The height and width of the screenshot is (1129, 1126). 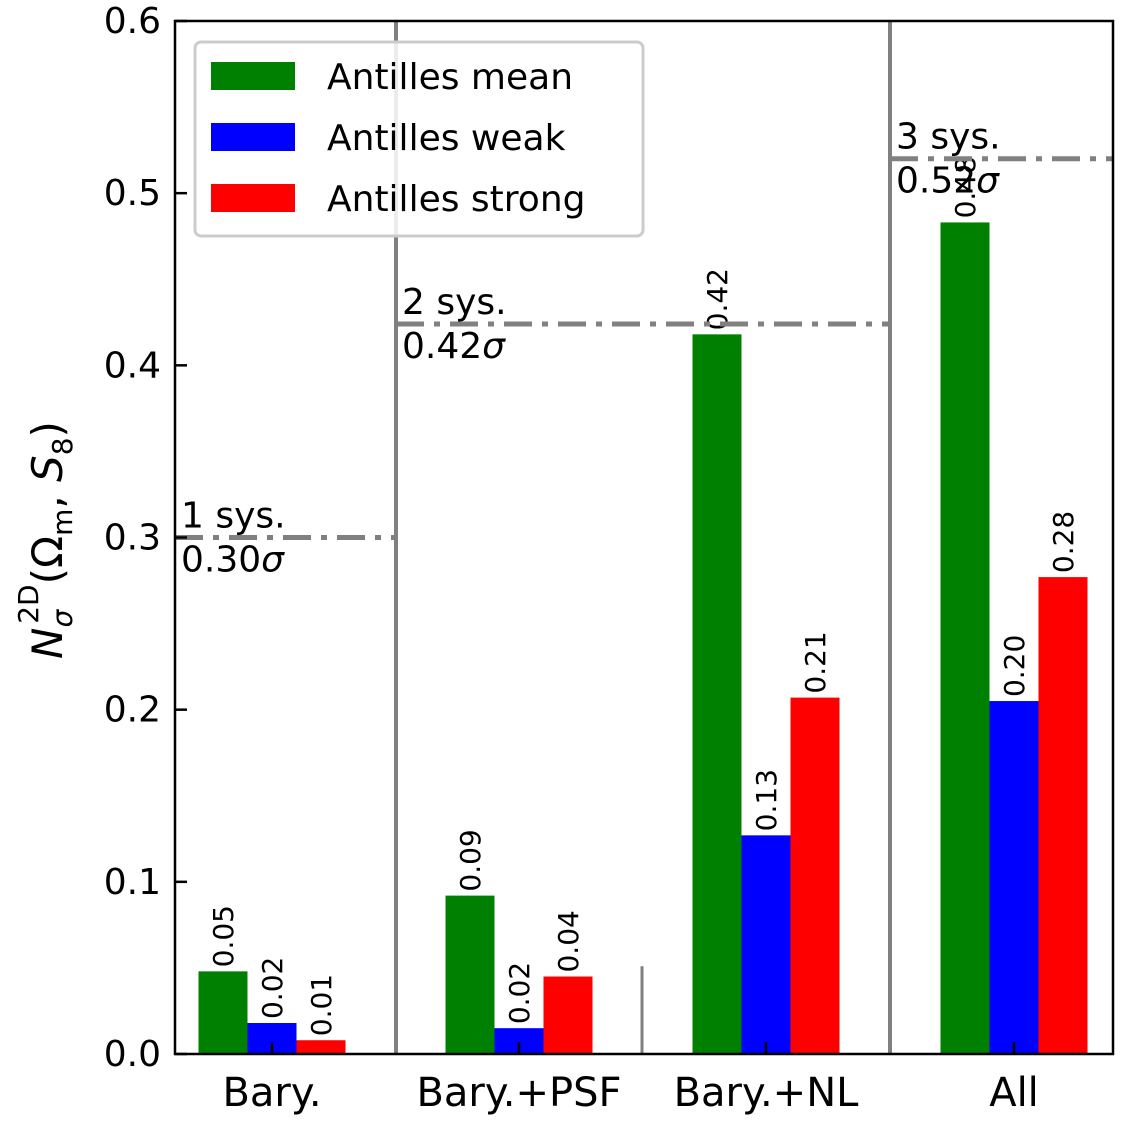 I want to click on bar-label-0-0: 0.05, so click(x=223, y=936).